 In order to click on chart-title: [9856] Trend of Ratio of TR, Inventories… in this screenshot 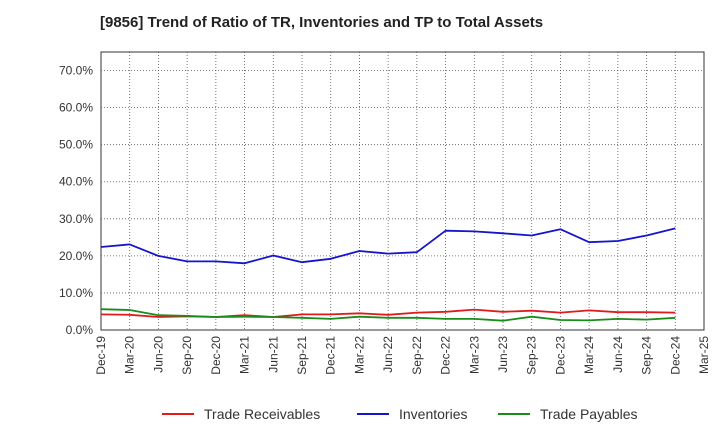, I will do `click(322, 22)`.